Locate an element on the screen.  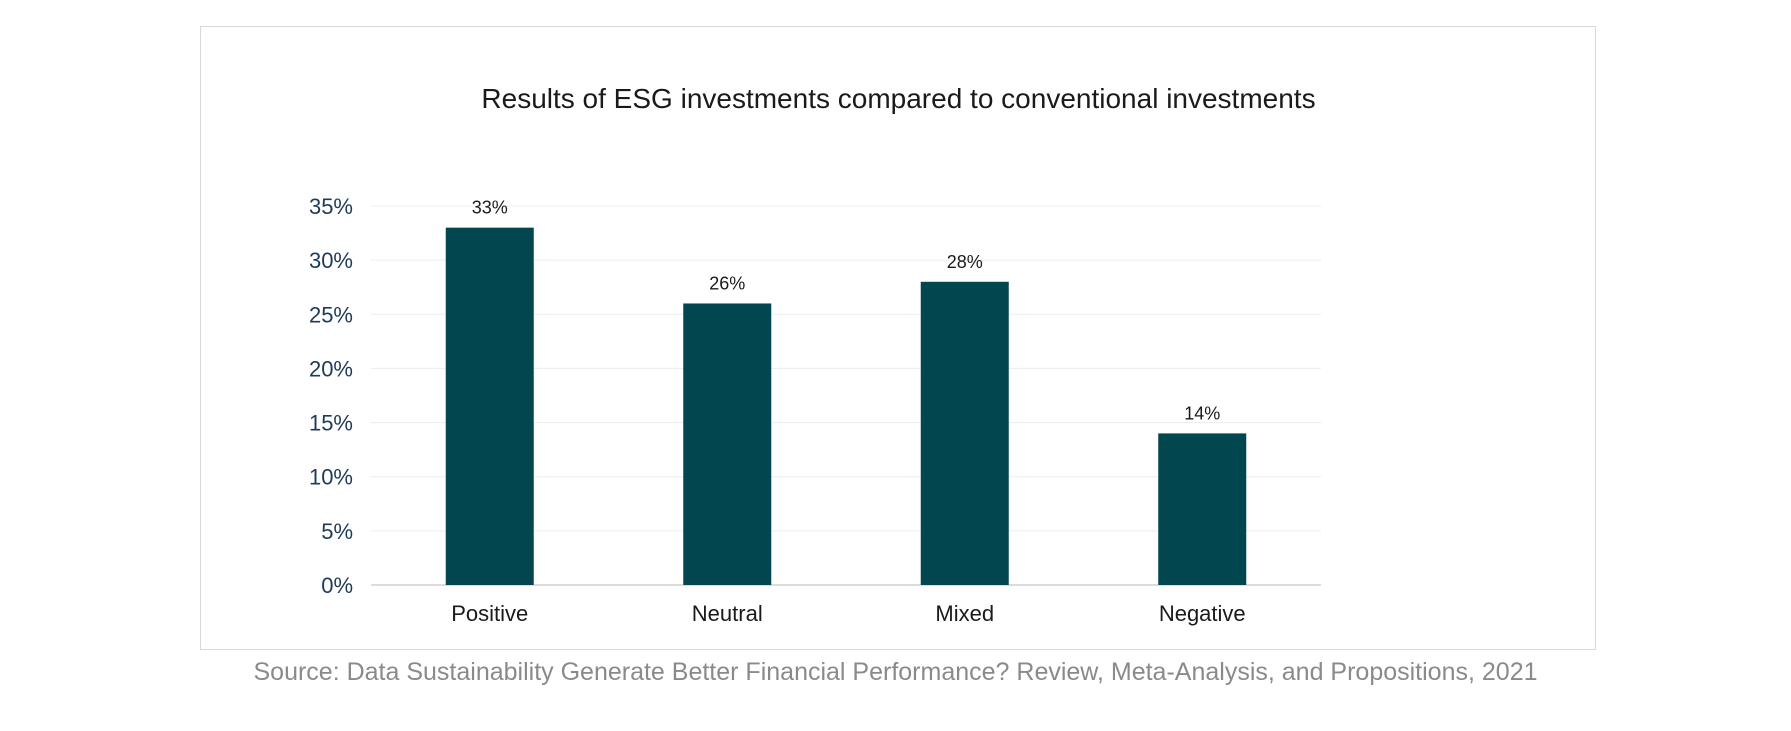
data-label: 26% is located at coordinates (727, 283).